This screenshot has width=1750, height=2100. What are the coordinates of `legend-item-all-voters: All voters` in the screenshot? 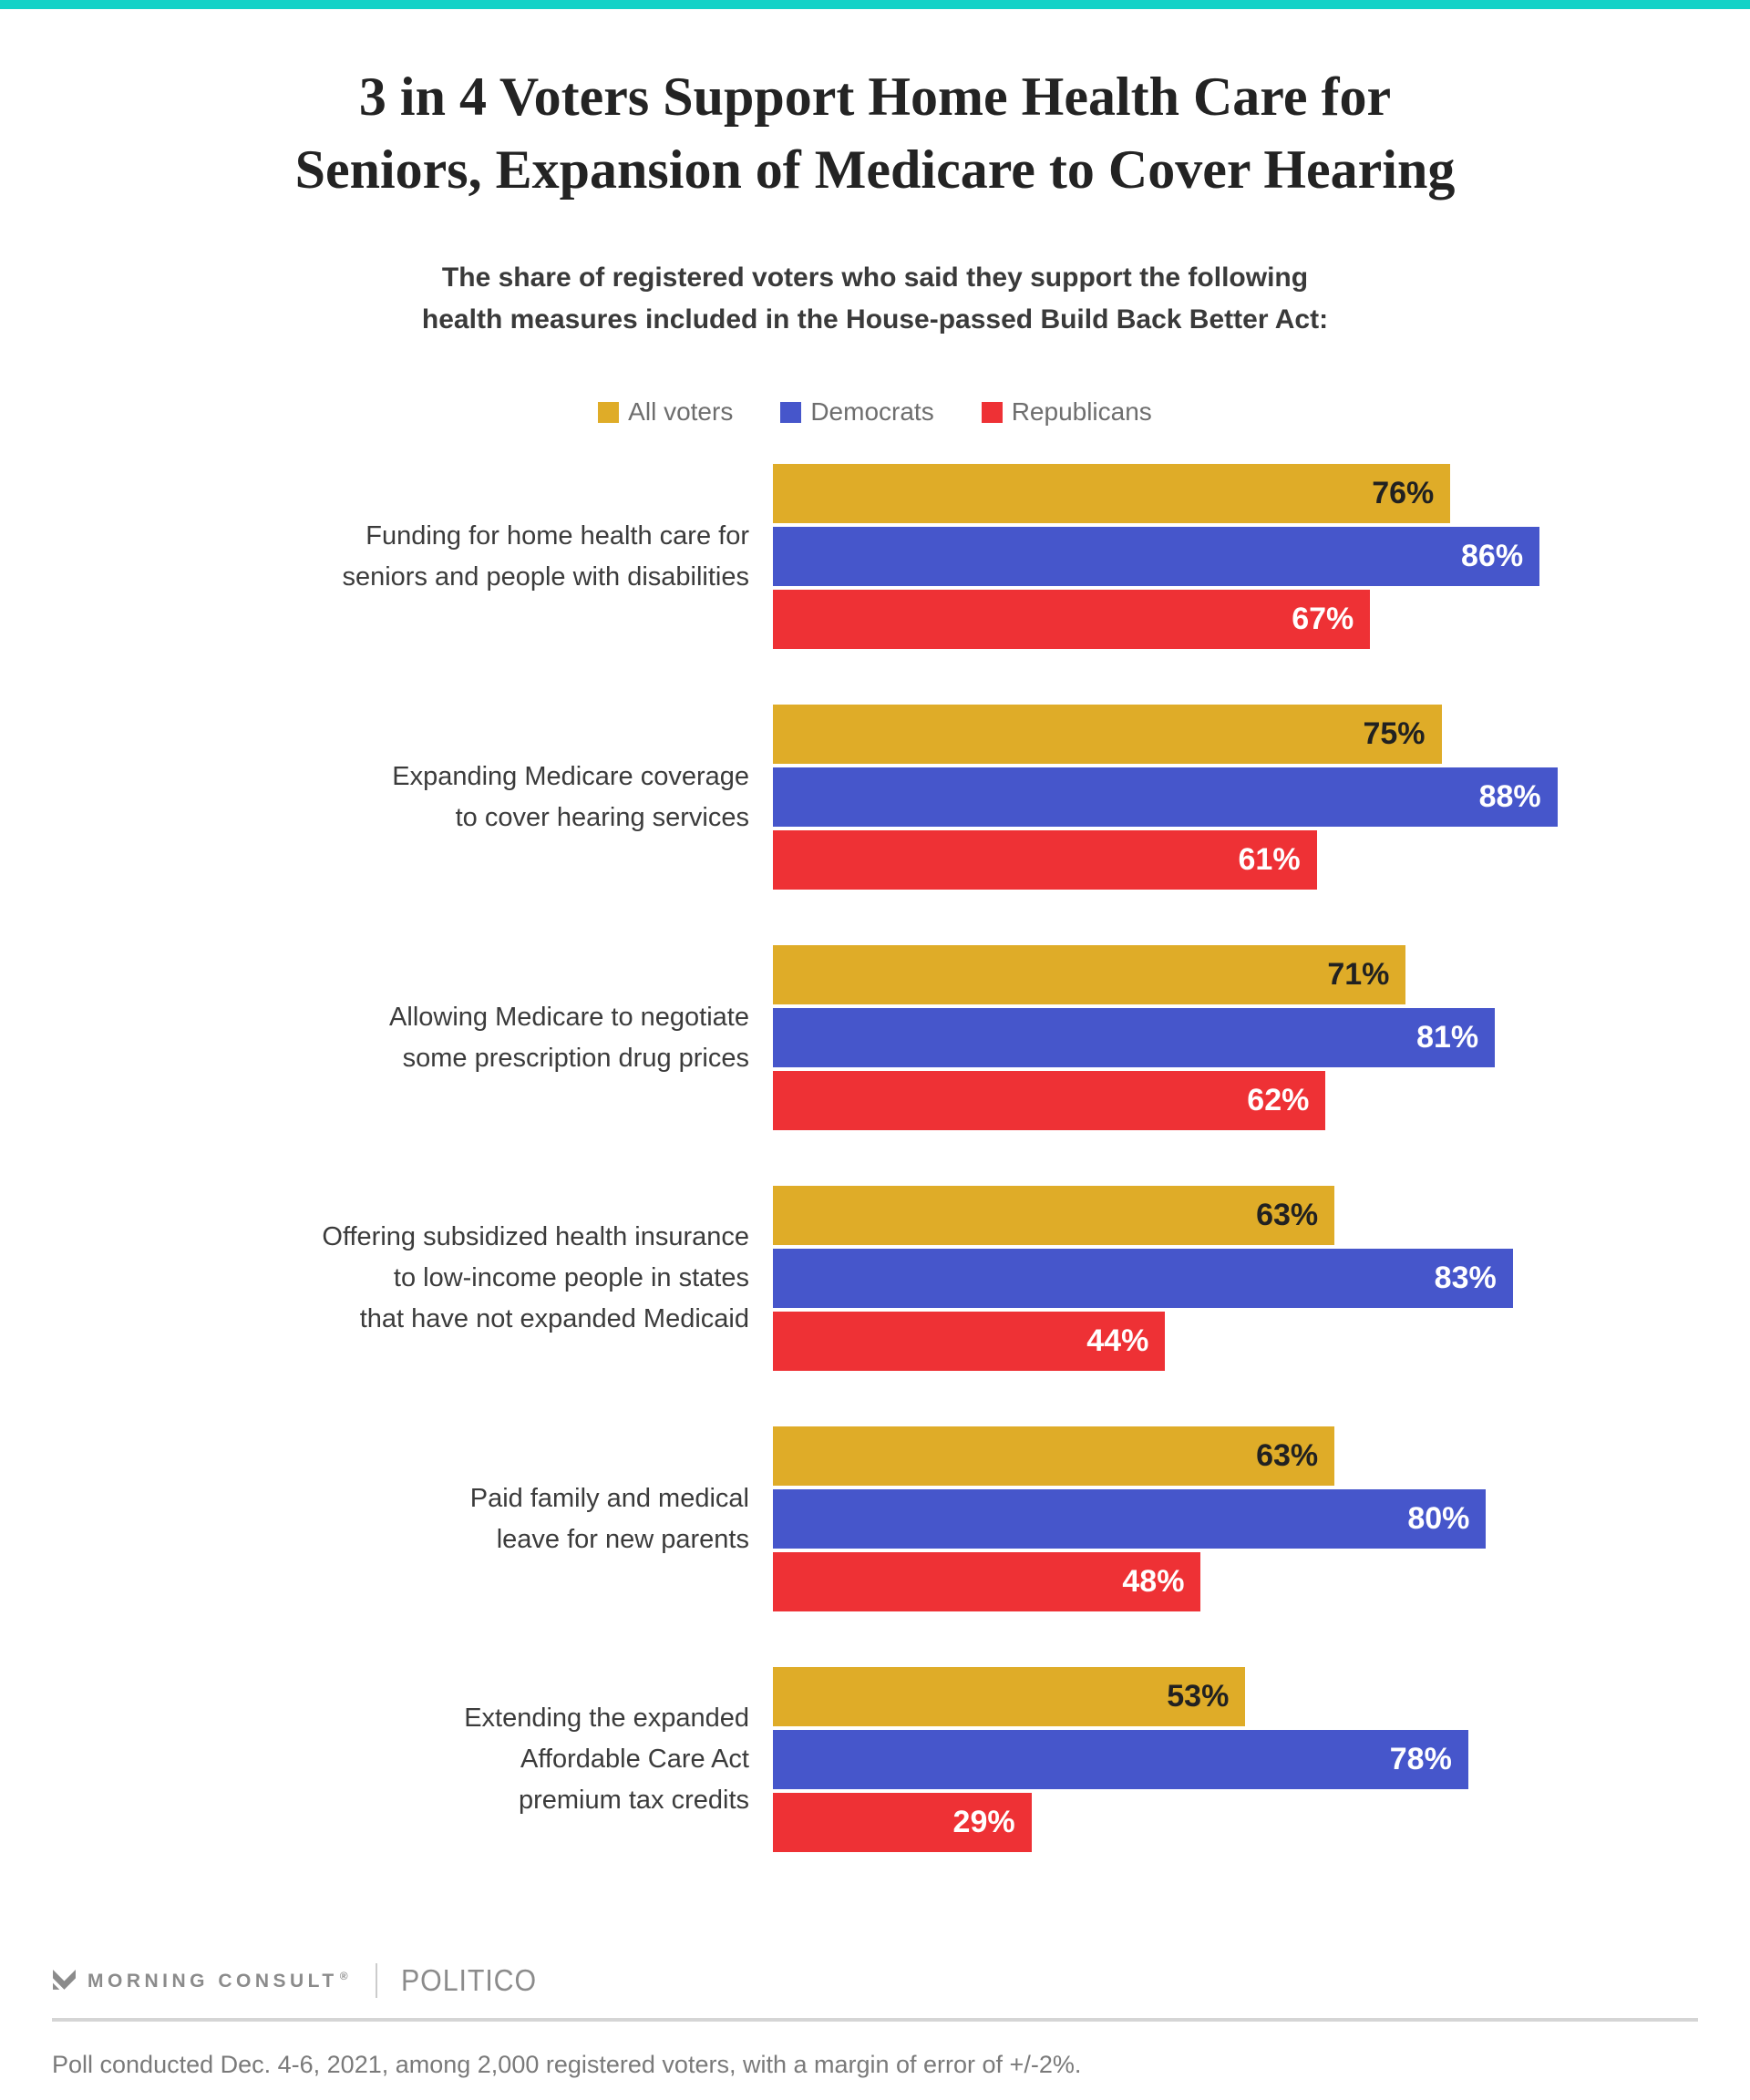 It's located at (666, 412).